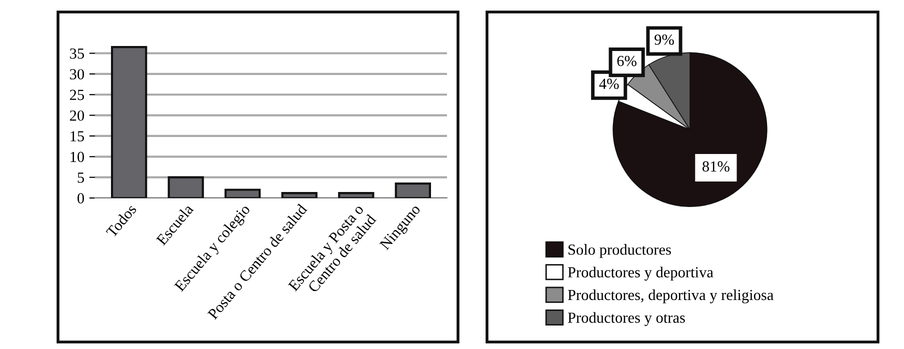 The image size is (904, 349). Describe the element at coordinates (641, 273) in the screenshot. I see `legend-label: Productores y deportiva` at that location.